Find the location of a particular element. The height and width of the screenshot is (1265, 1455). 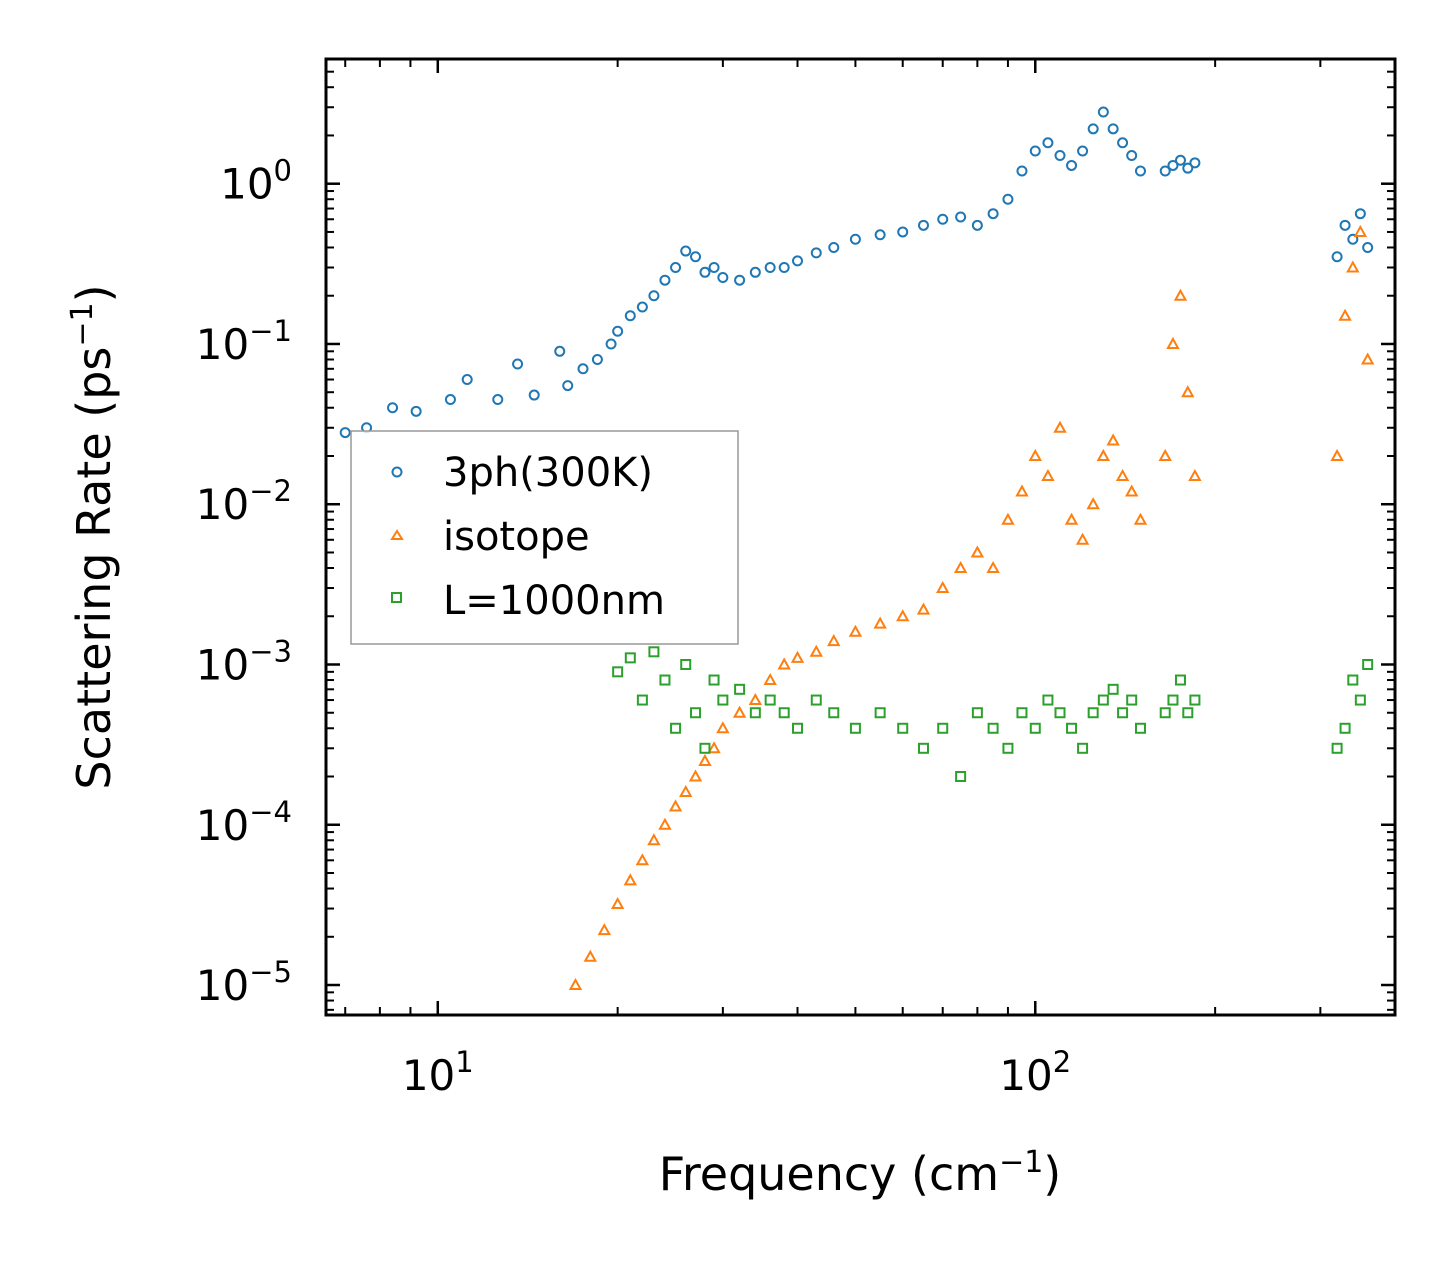

x-tick-label: 10¹ is located at coordinates (438, 1072).